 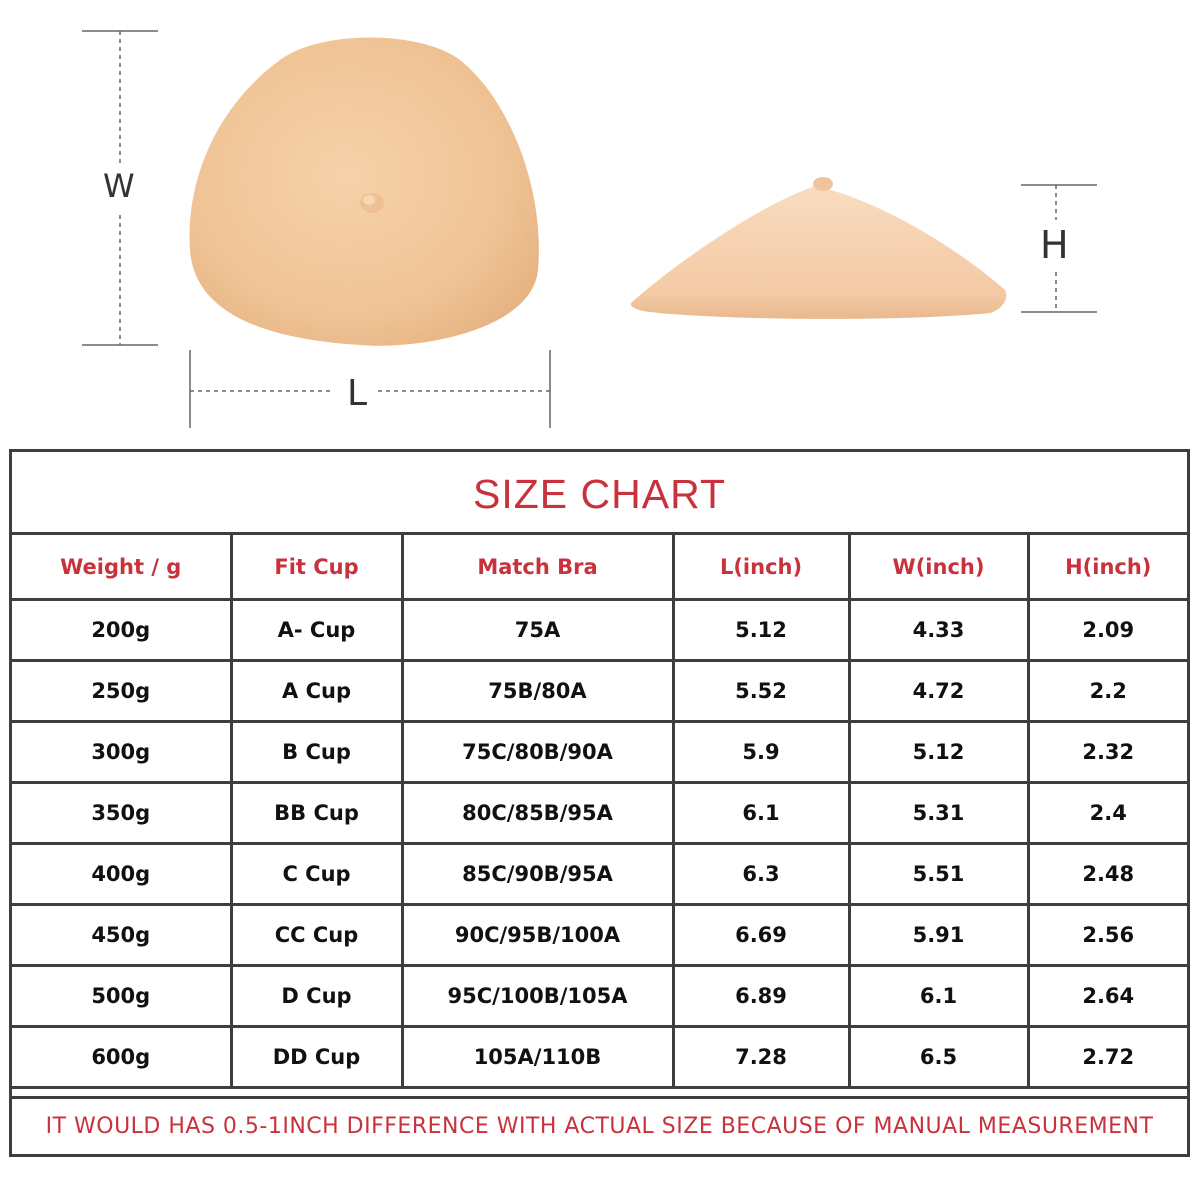 What do you see at coordinates (316, 935) in the screenshot?
I see `cell-fit-cup: CC Cup` at bounding box center [316, 935].